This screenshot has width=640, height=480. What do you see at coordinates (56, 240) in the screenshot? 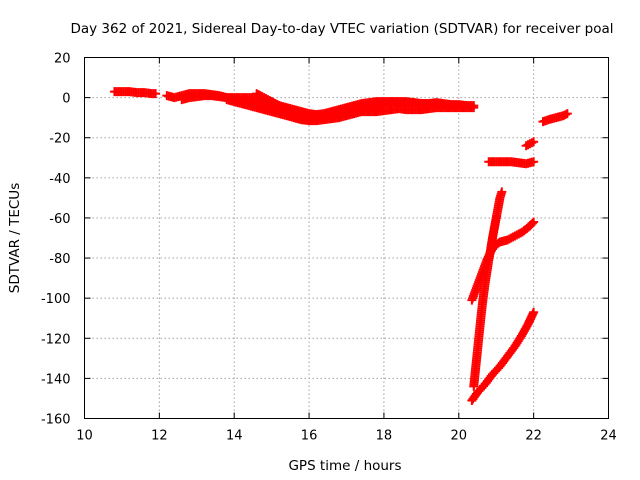
I see `y-tick-labels: -160 -140 -120 -100 -80 -60 -40 -20 0 20` at bounding box center [56, 240].